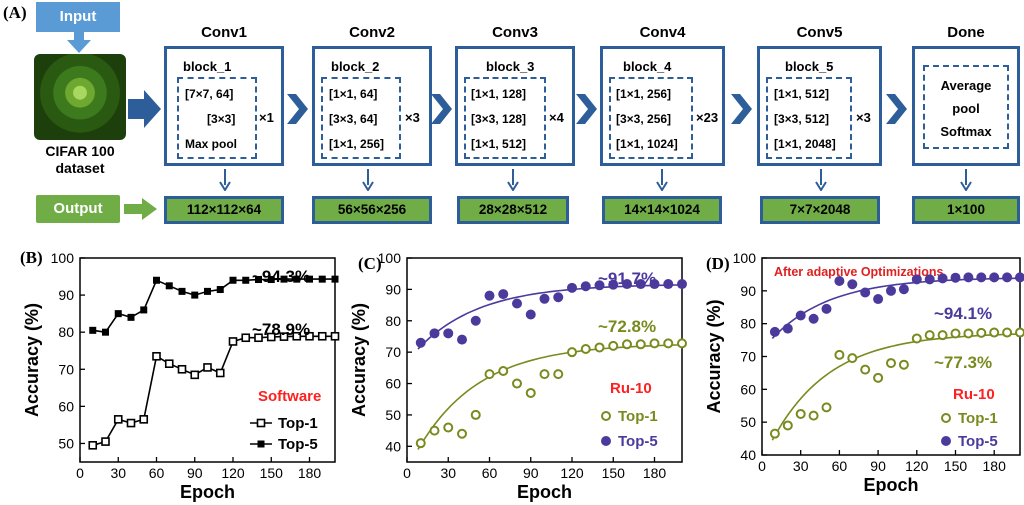  I want to click on chart-b-xtick-label: 30, so click(118, 473).